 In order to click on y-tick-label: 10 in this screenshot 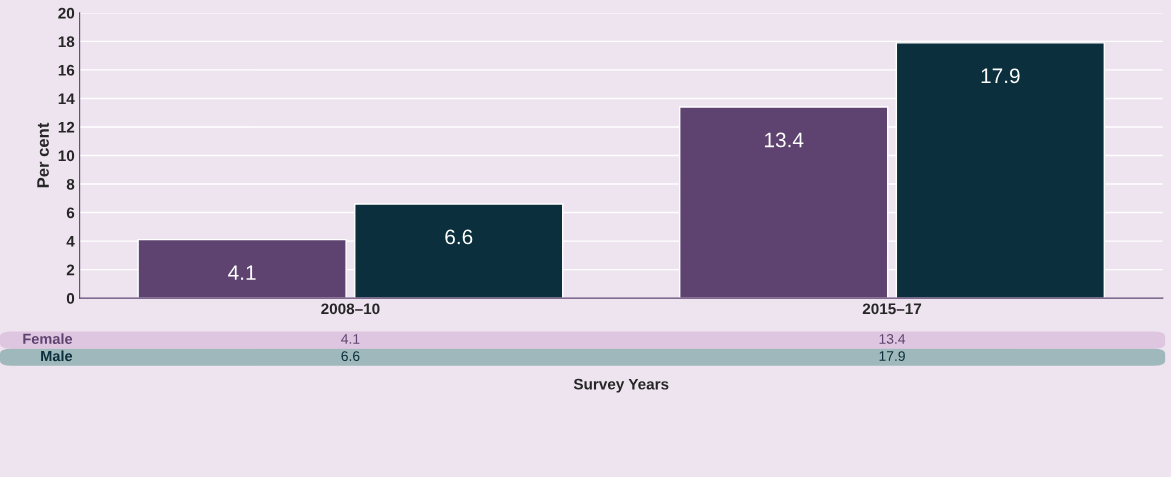, I will do `click(66, 156)`.